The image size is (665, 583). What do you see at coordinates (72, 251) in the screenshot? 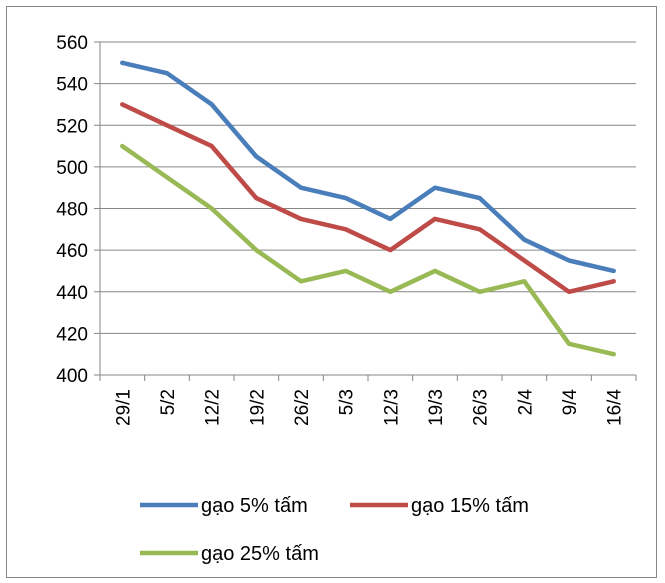
I see `y-tick-label: 460` at bounding box center [72, 251].